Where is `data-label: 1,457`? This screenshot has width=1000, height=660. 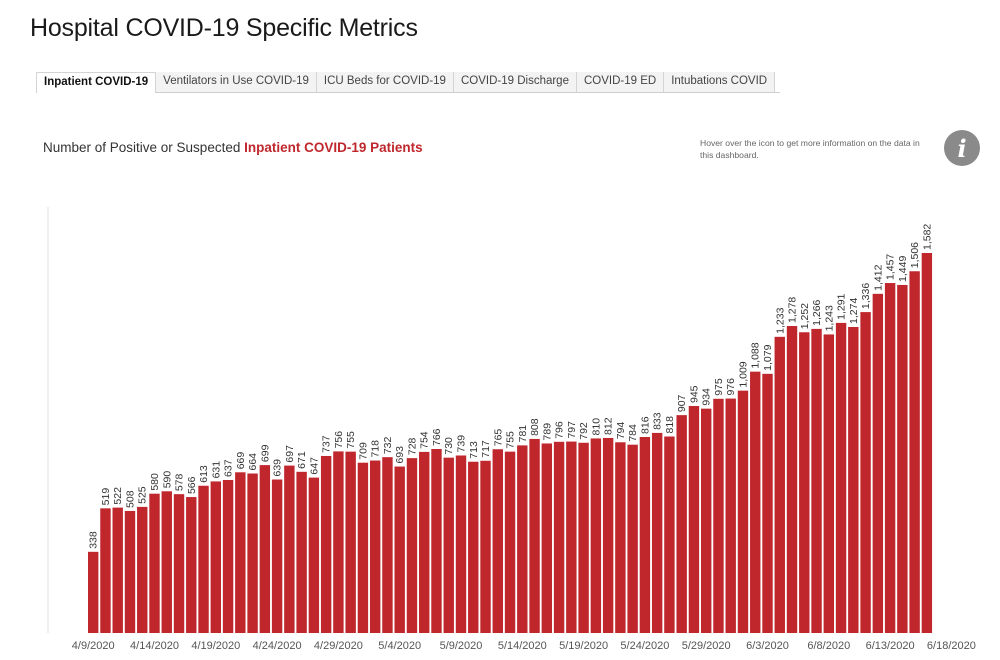 data-label: 1,457 is located at coordinates (891, 267).